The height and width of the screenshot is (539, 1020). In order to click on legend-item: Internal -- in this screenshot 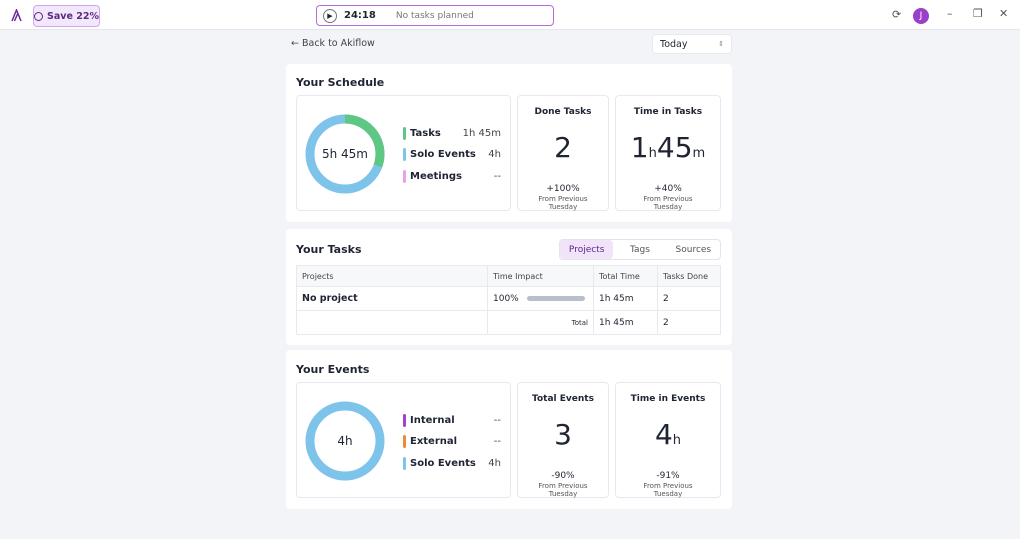, I will do `click(452, 420)`.